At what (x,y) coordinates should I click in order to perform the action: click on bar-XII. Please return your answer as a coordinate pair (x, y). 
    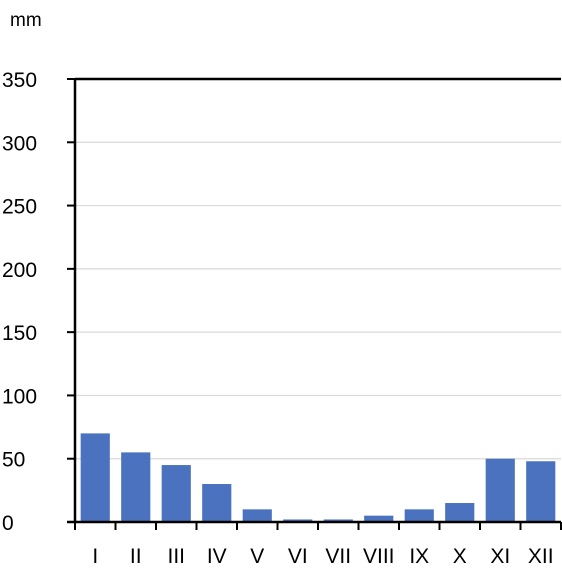
    Looking at the image, I should click on (541, 491).